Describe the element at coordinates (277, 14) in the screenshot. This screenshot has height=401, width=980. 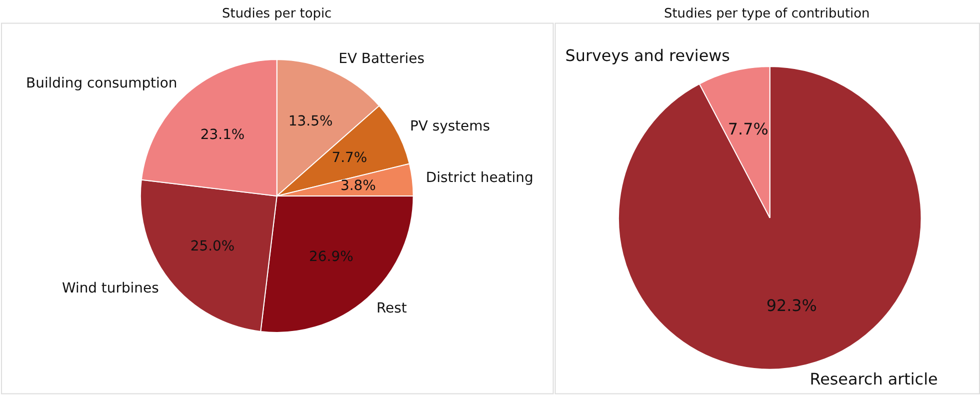
I see `chart-title: Studies per topic` at that location.